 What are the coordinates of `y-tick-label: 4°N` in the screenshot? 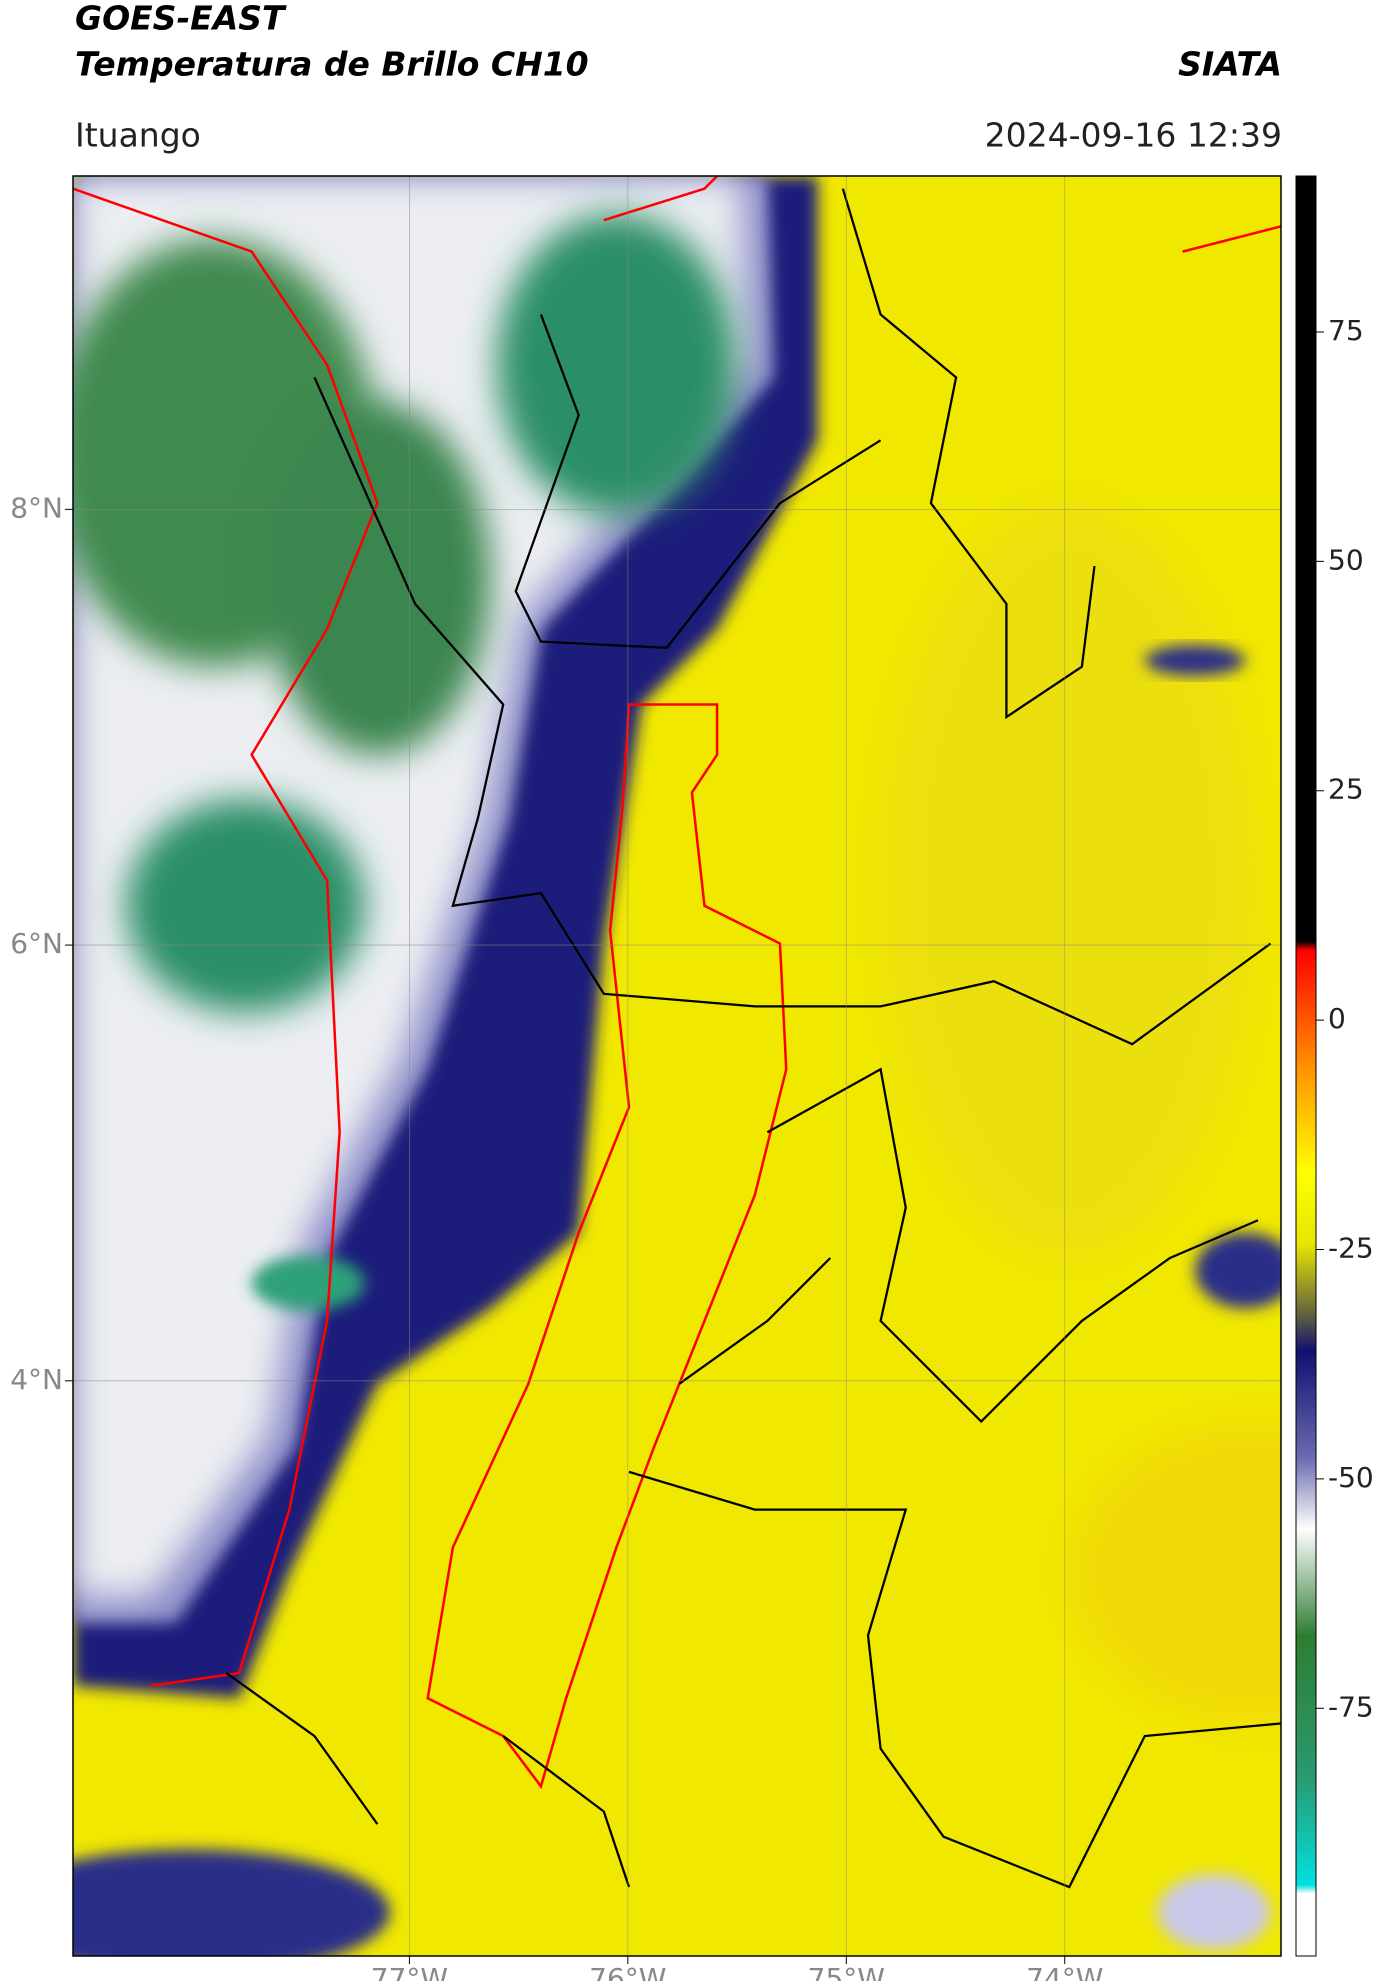 It's located at (36, 1379).